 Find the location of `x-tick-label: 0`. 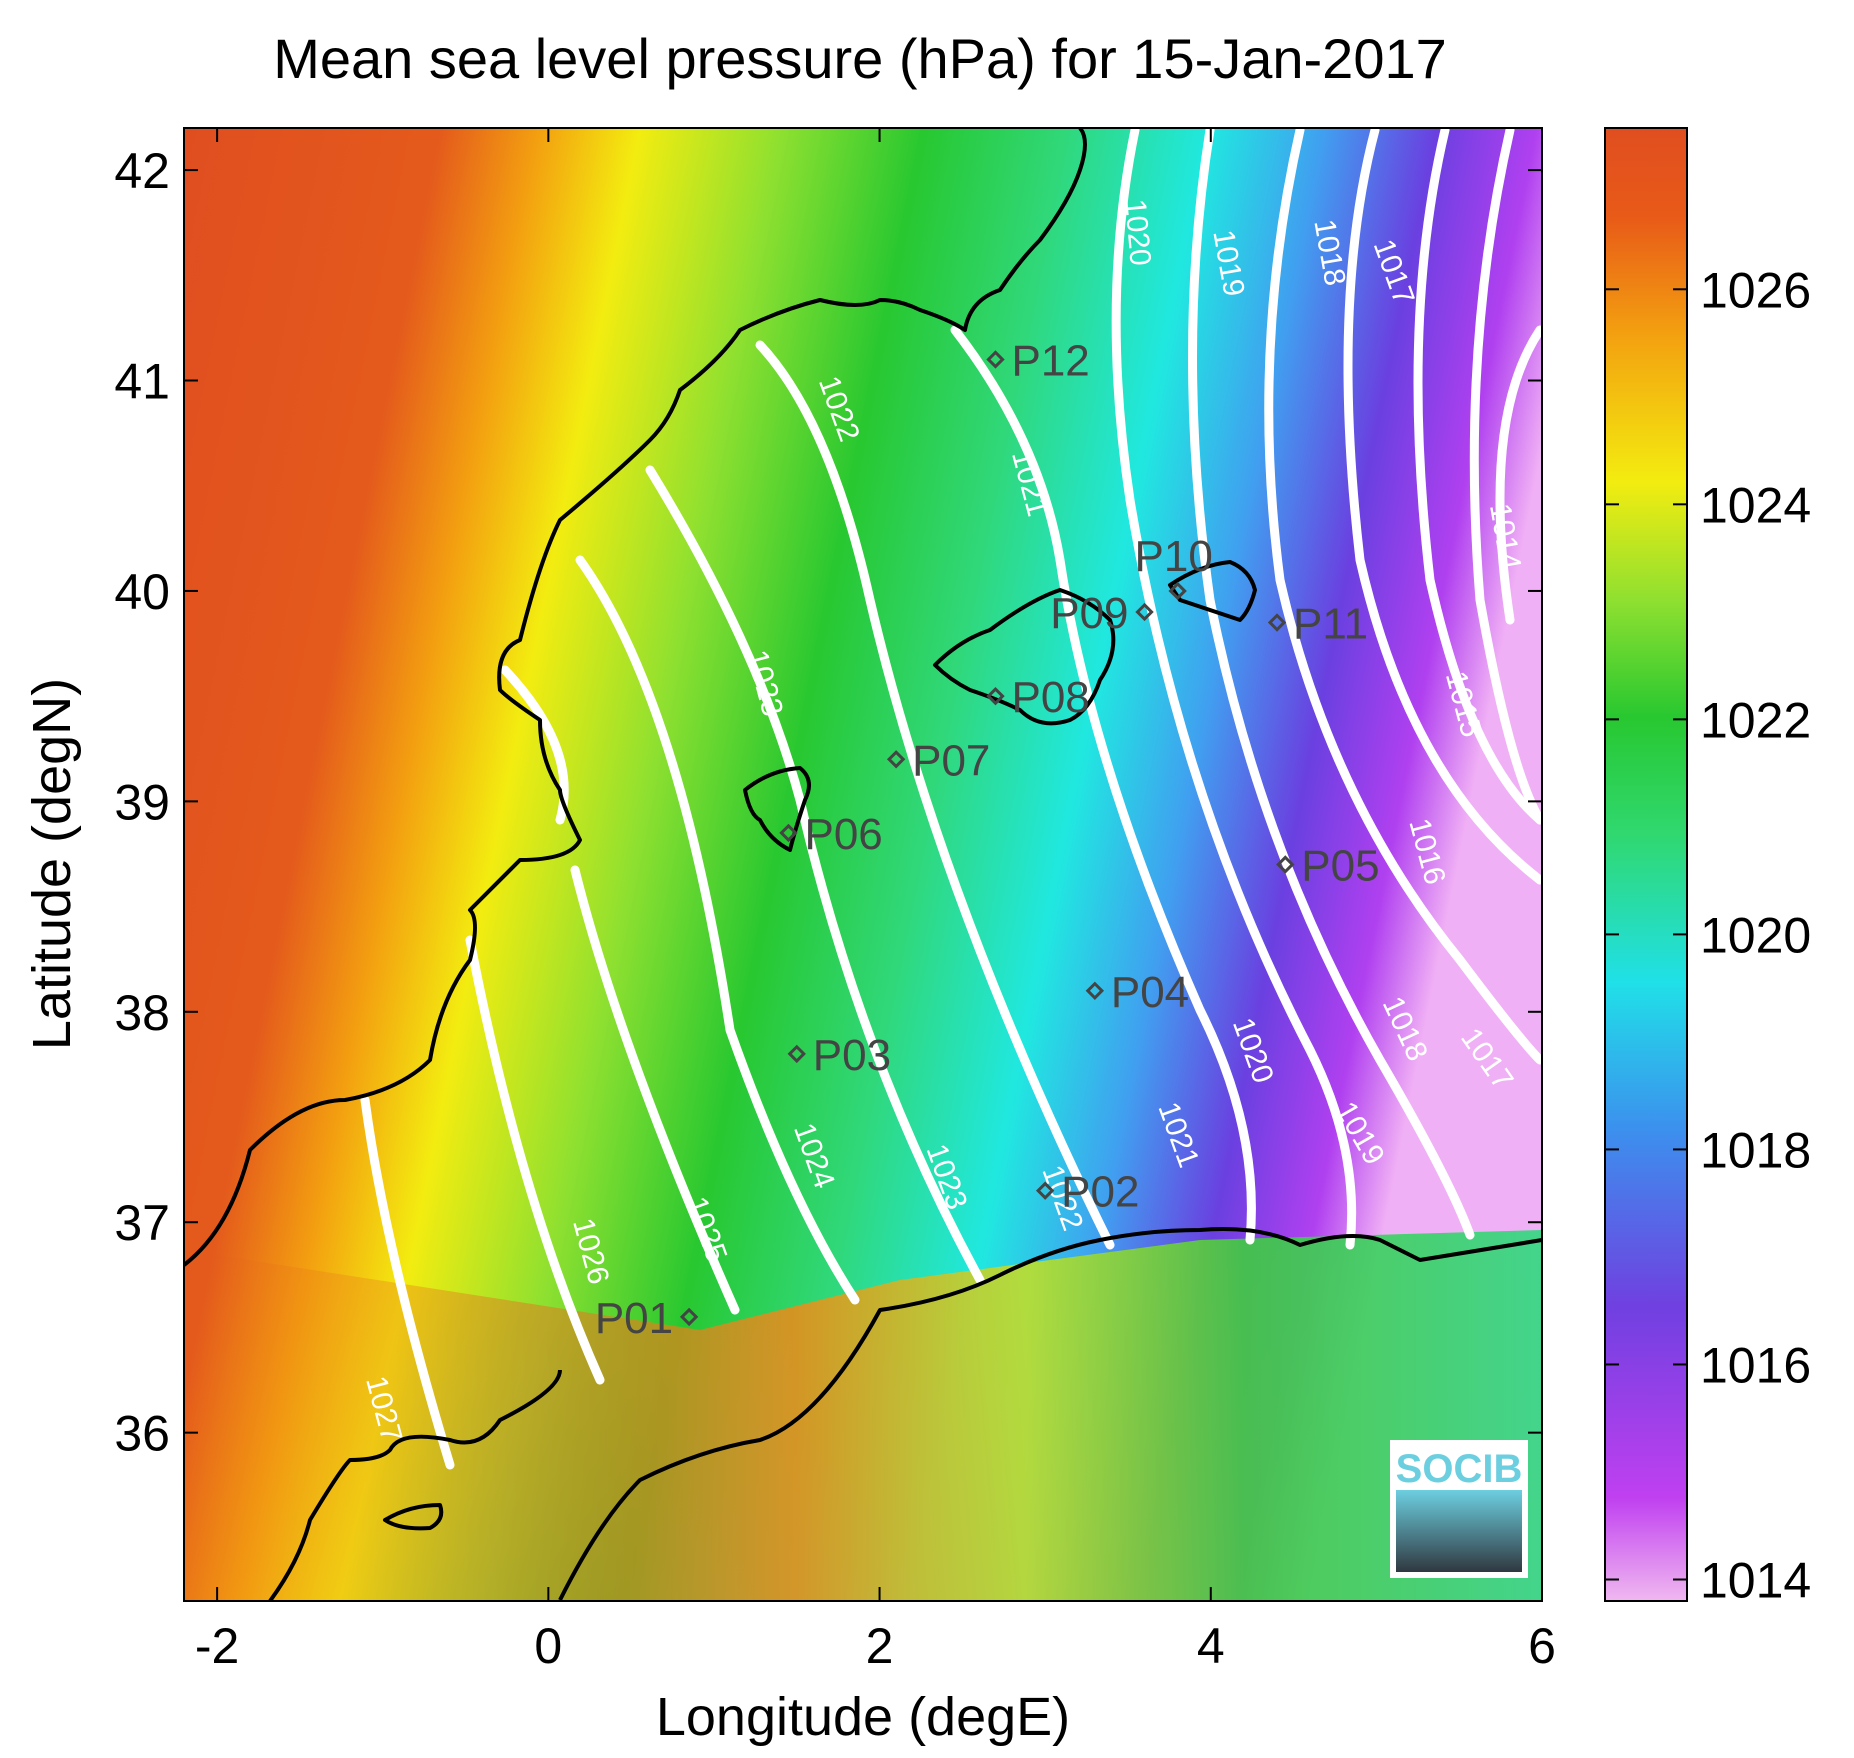

x-tick-label: 0 is located at coordinates (548, 1646).